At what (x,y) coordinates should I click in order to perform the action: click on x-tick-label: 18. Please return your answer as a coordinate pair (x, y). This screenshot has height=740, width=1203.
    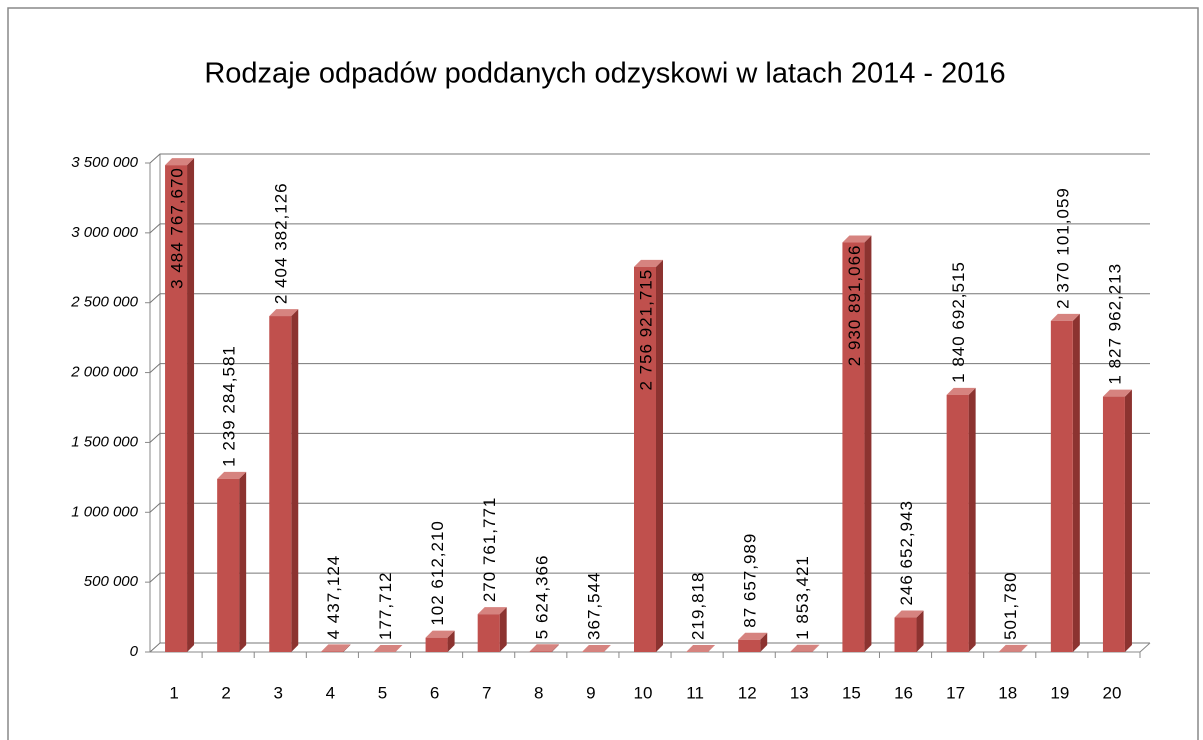
    Looking at the image, I should click on (1007, 692).